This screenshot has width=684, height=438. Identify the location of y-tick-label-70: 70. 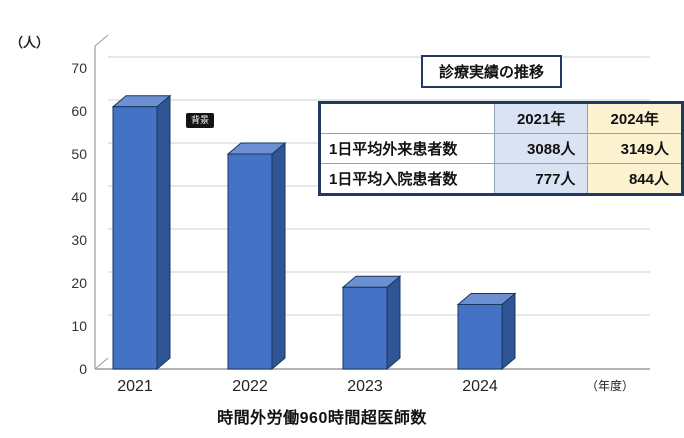
(79, 68).